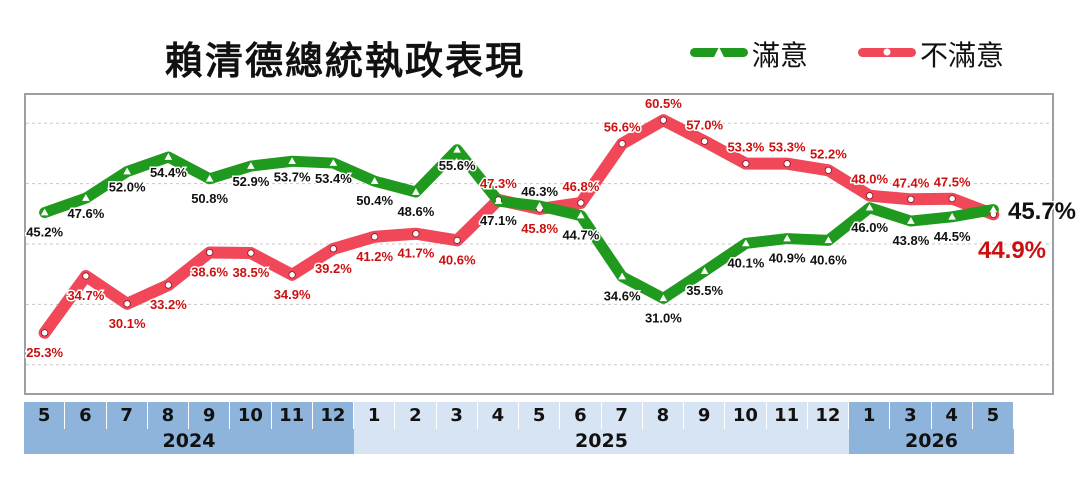 This screenshot has height=487, width=1080. What do you see at coordinates (663, 415) in the screenshot?
I see `x-tick-label: 8` at bounding box center [663, 415].